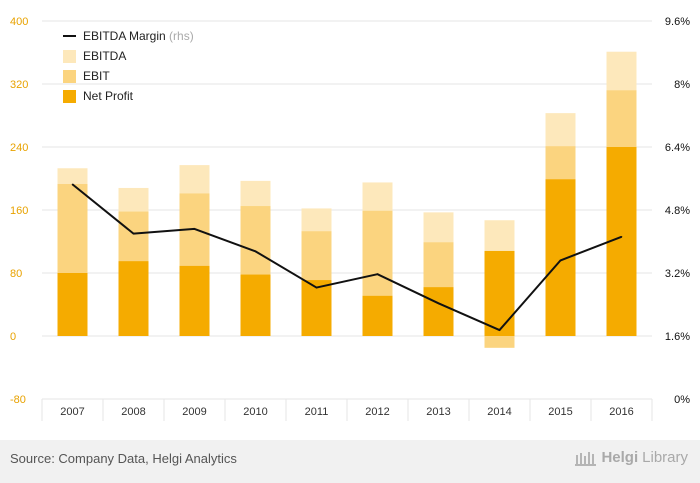 Image resolution: width=700 pixels, height=483 pixels. Describe the element at coordinates (677, 337) in the screenshot. I see `y-right-tick-label: 1.6%` at that location.